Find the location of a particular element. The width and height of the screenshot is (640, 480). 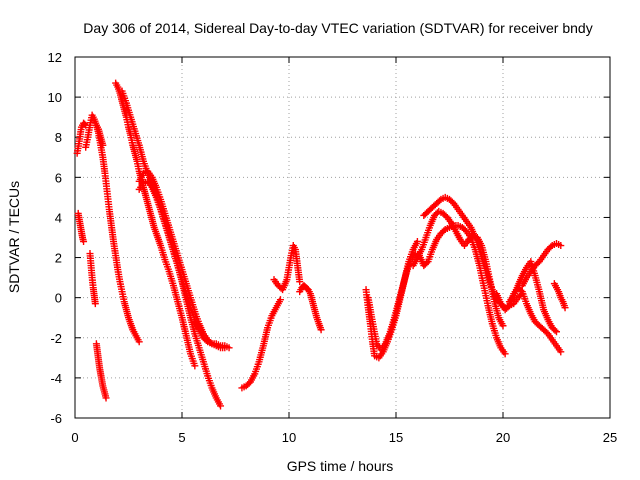

x-tick-label: 5 is located at coordinates (181, 437).